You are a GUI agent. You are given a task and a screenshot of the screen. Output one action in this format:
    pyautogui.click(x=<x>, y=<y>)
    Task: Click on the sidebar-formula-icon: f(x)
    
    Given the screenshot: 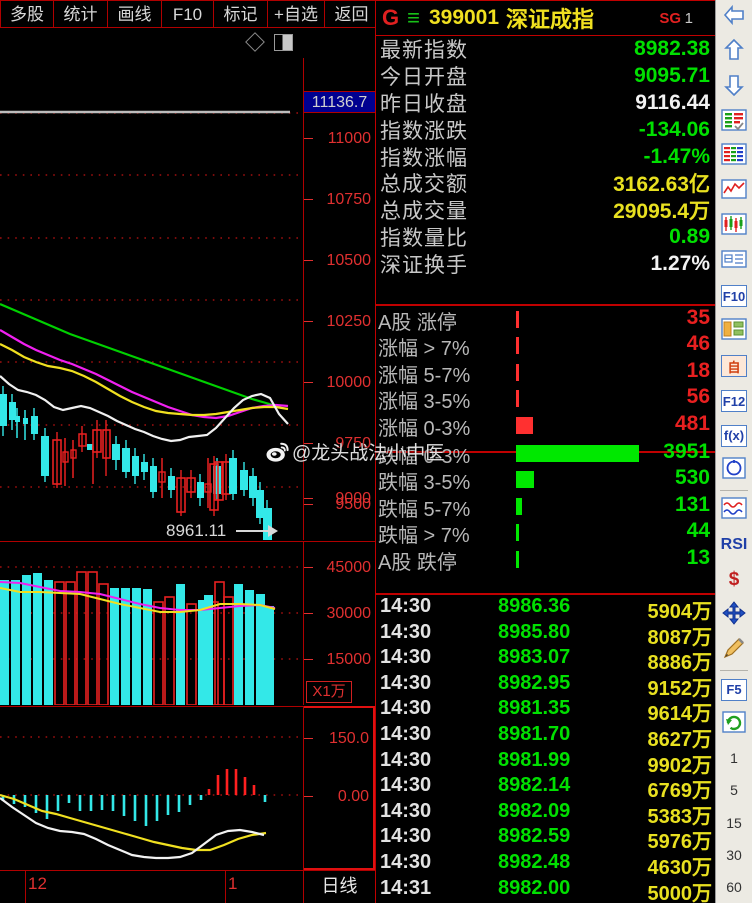 What is the action you would take?
    pyautogui.click(x=734, y=436)
    